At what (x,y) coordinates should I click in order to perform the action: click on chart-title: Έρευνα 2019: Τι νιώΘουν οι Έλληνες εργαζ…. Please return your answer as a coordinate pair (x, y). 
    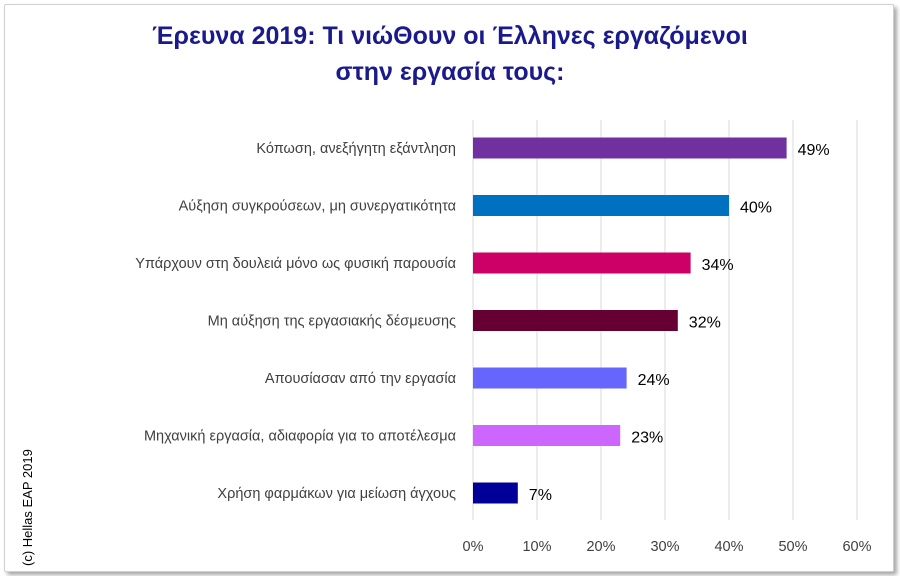
    Looking at the image, I should click on (450, 54).